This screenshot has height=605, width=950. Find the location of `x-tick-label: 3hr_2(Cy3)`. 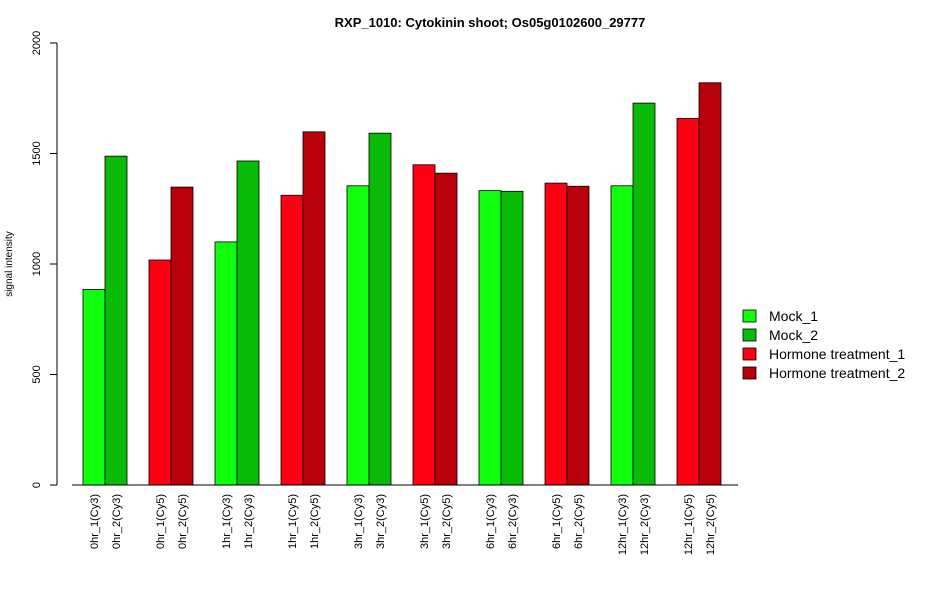

x-tick-label: 3hr_2(Cy3) is located at coordinates (381, 521).